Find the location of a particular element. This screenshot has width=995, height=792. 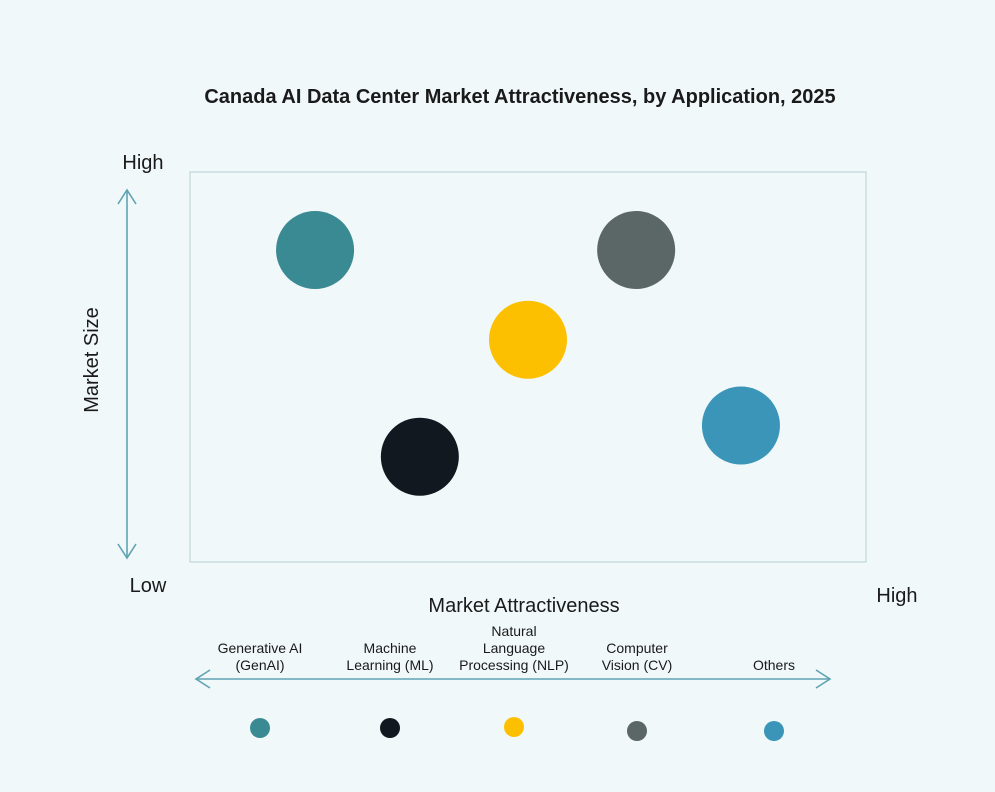

legend-label-others: Others is located at coordinates (774, 665).